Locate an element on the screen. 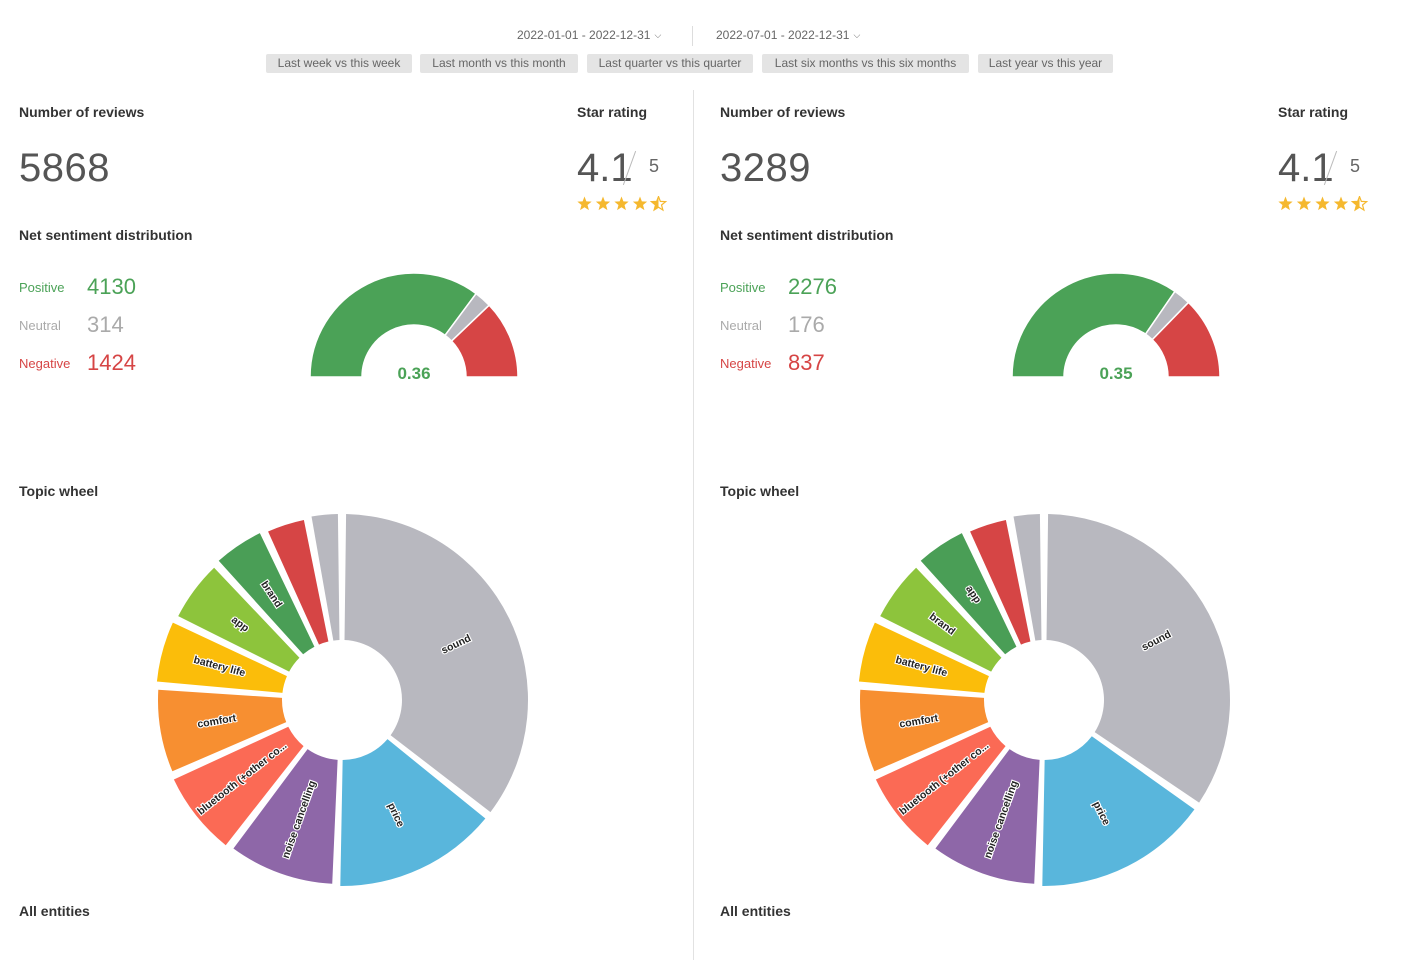  negative-count: 1424 is located at coordinates (111, 362).